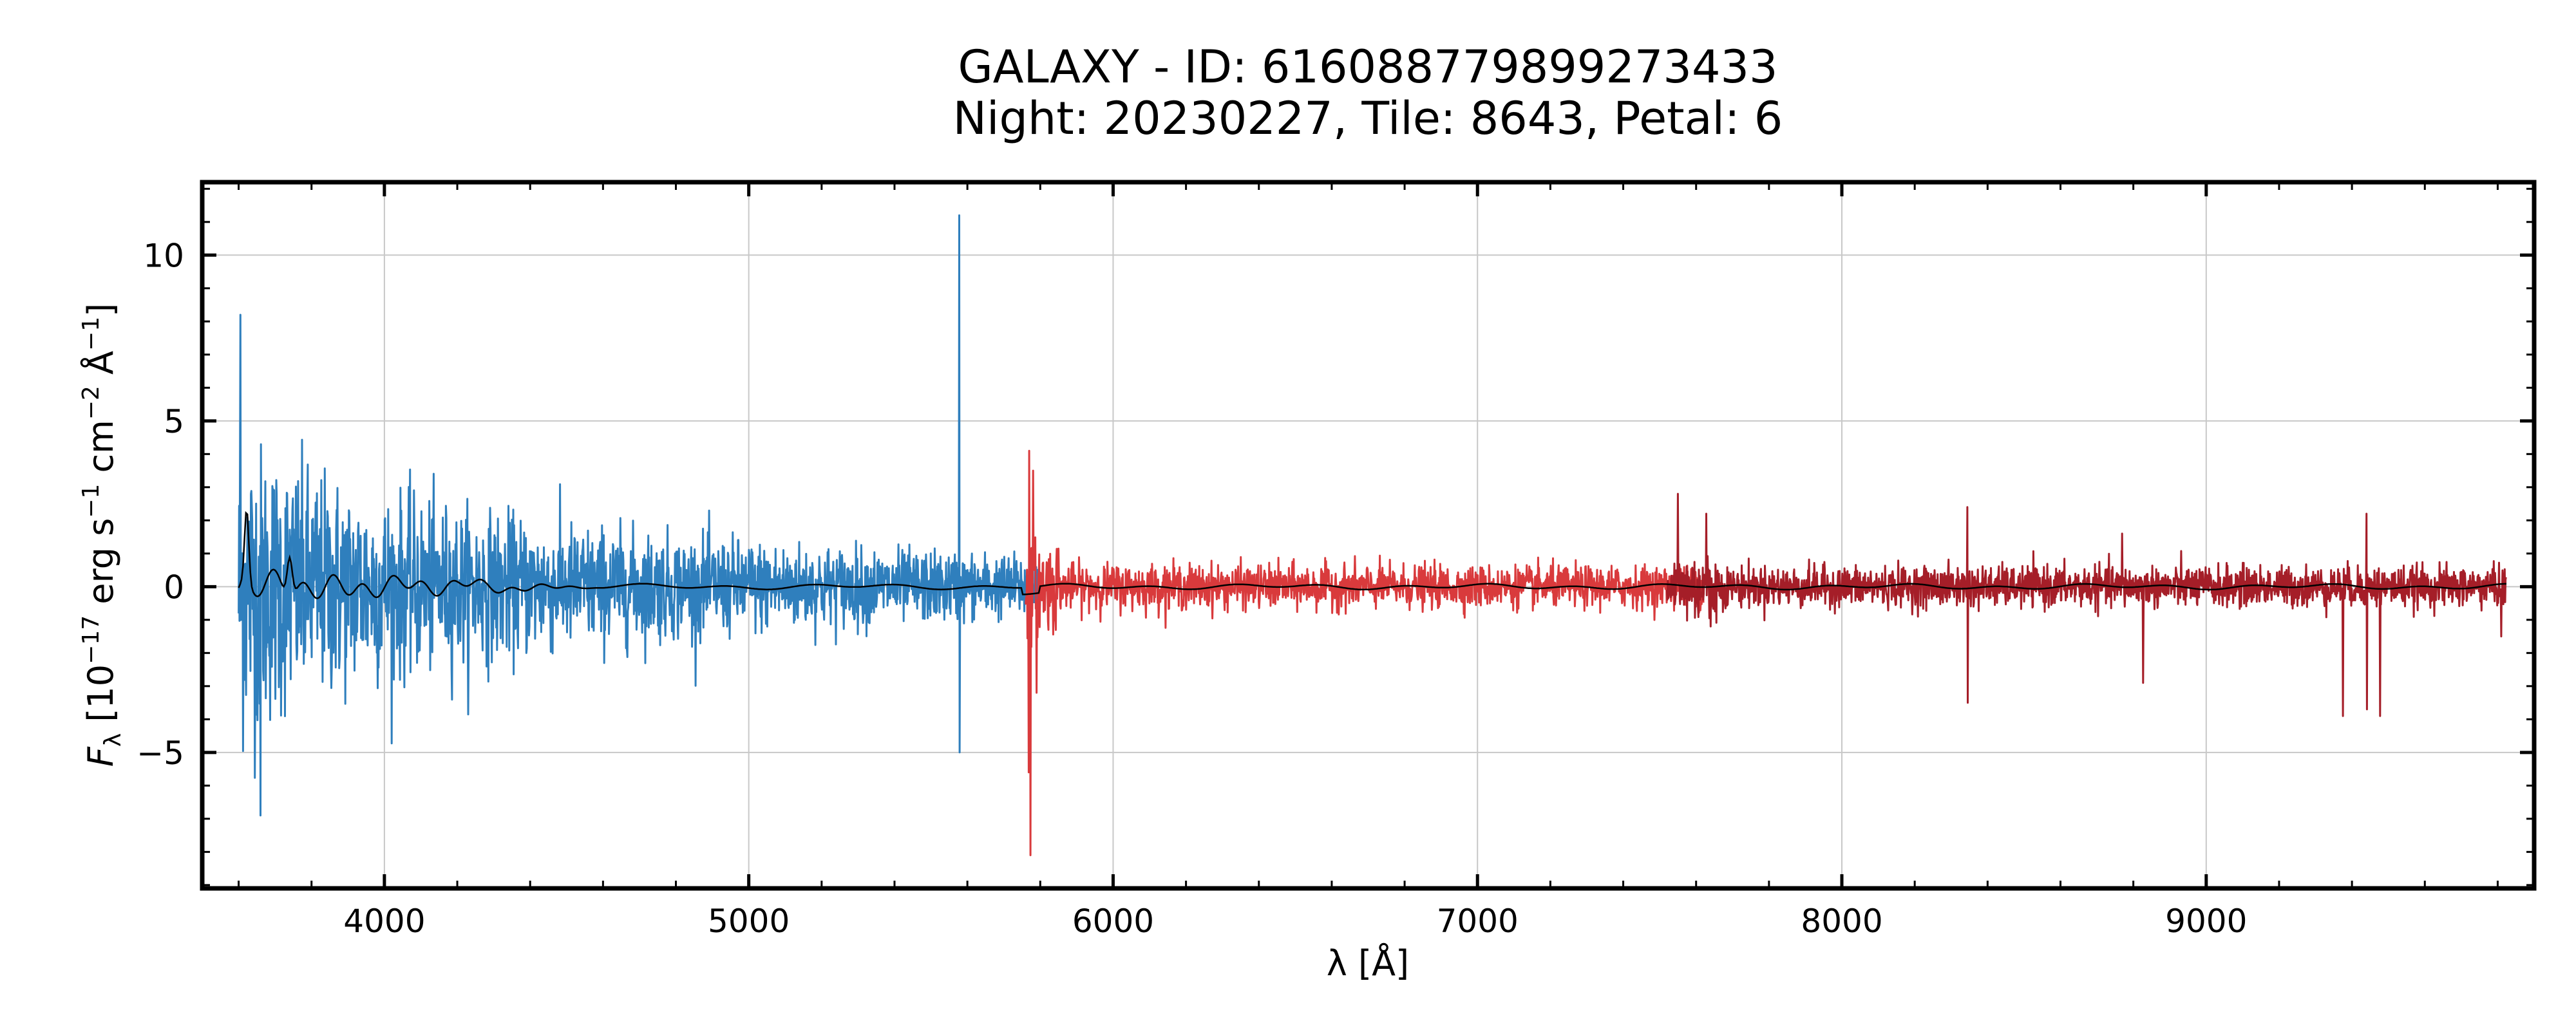 The width and height of the screenshot is (2576, 1030). What do you see at coordinates (1841, 921) in the screenshot?
I see `x-tick-label: 8000` at bounding box center [1841, 921].